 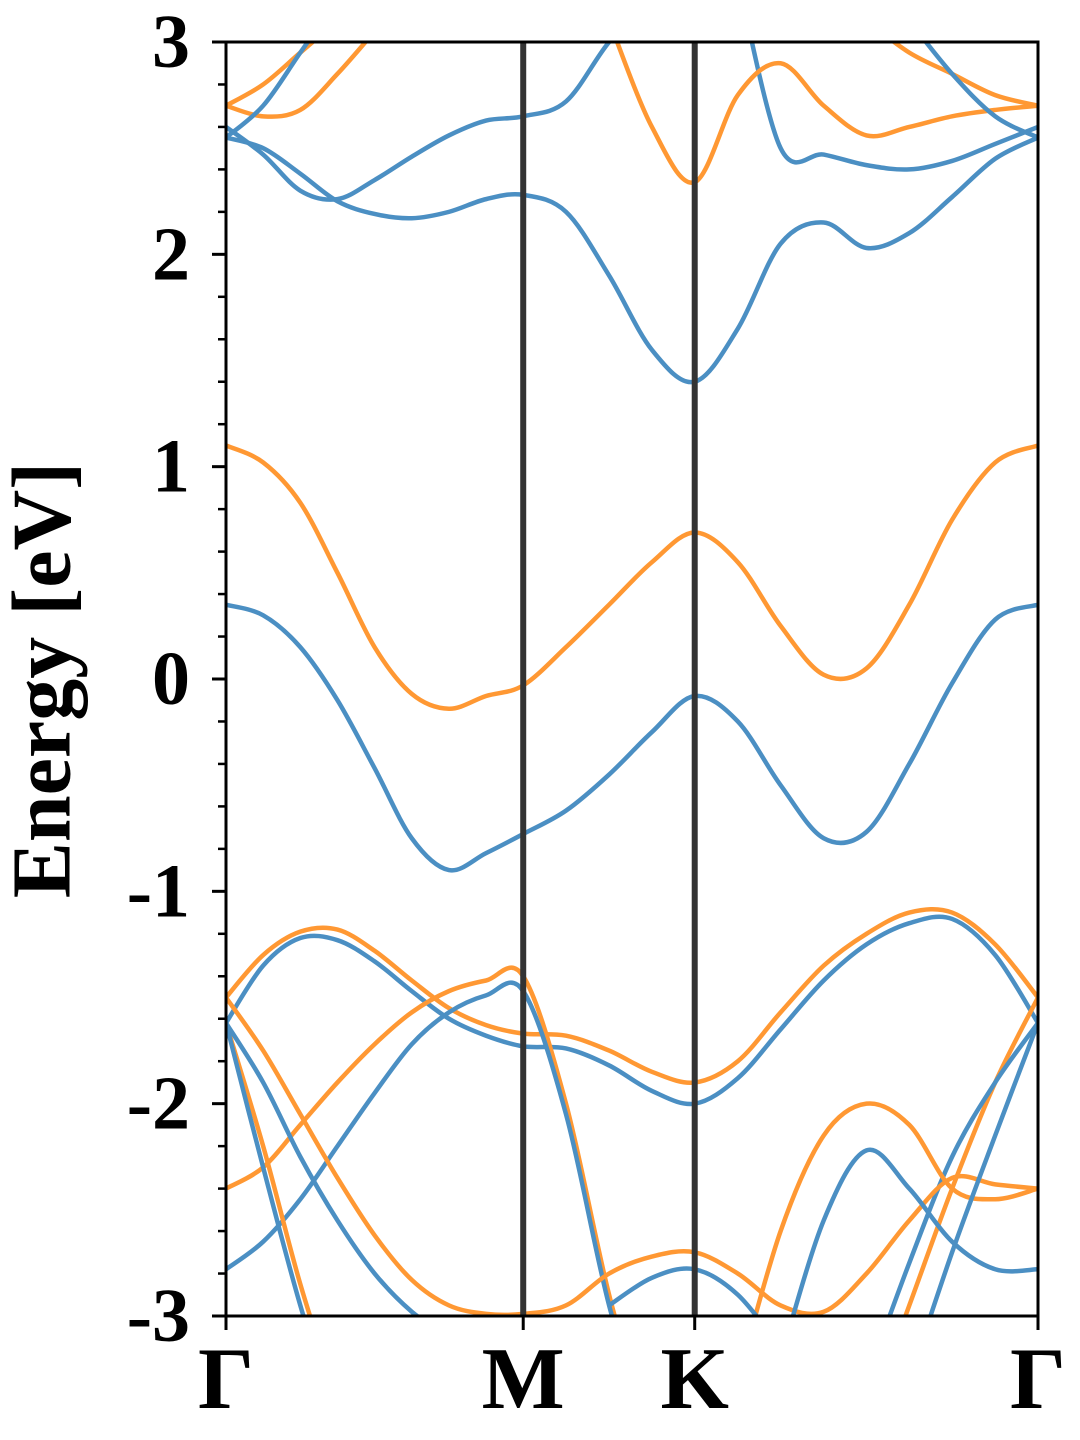 What do you see at coordinates (171, 42) in the screenshot?
I see `y-tick-label: 3` at bounding box center [171, 42].